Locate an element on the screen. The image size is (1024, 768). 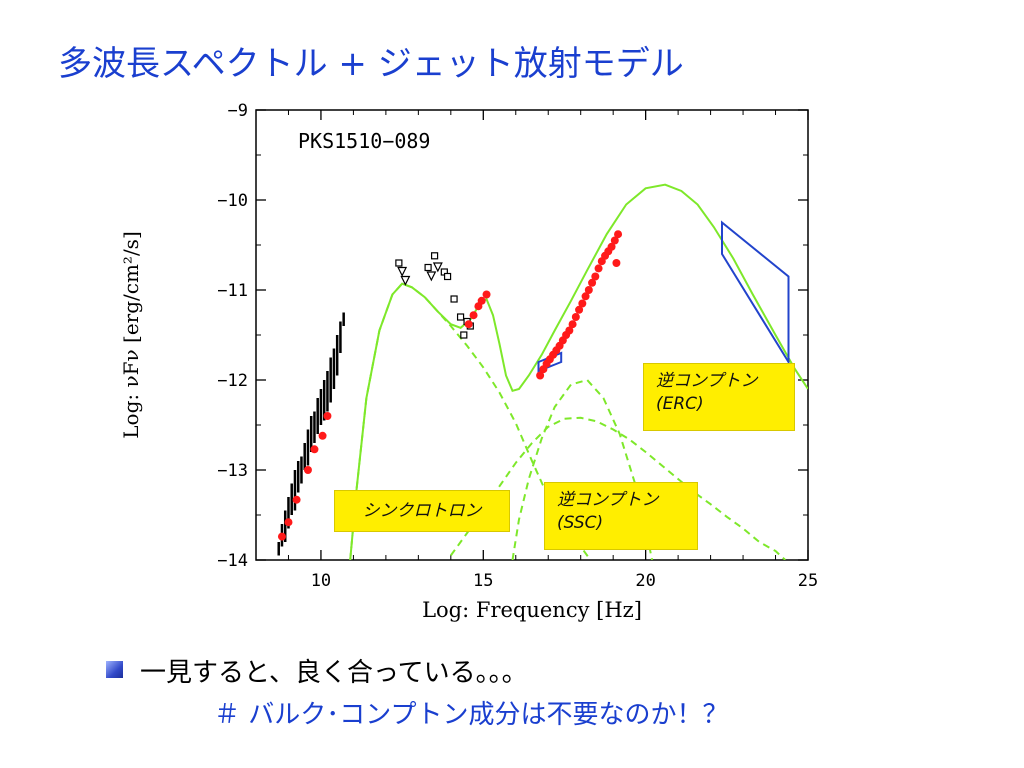
x-tick-label: 15 is located at coordinates (483, 581).